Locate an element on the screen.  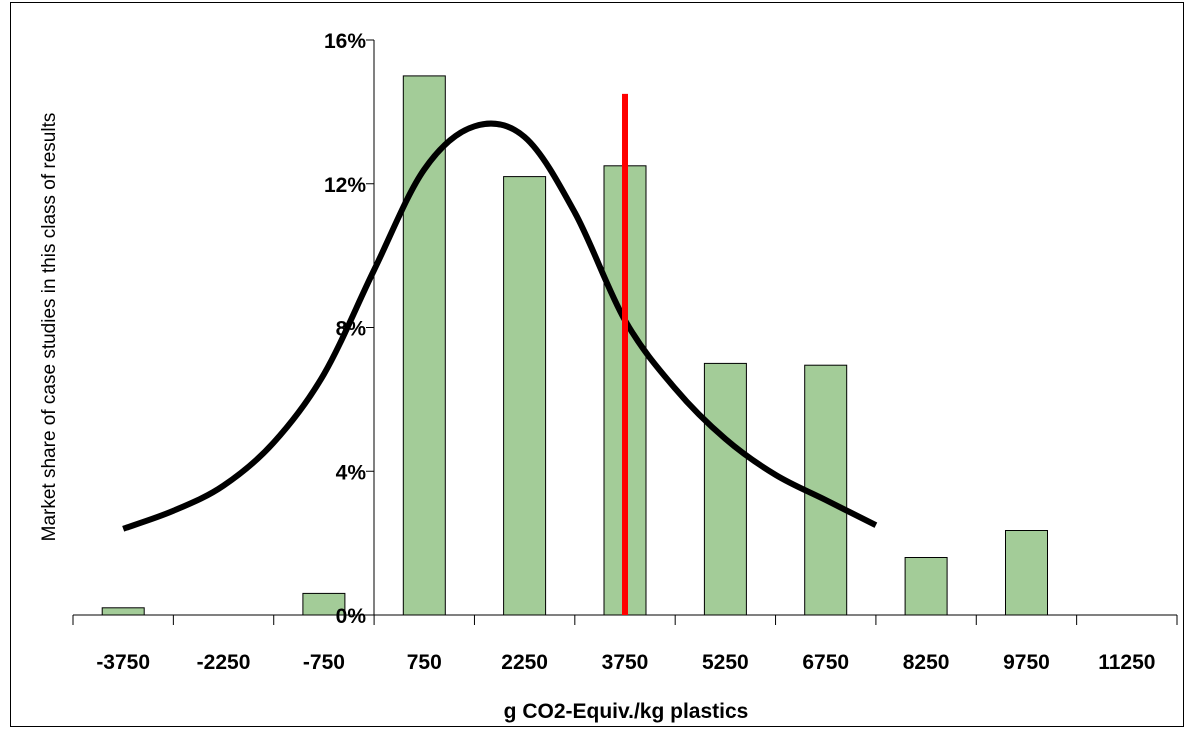
x-tick-label: 3750 is located at coordinates (625, 662).